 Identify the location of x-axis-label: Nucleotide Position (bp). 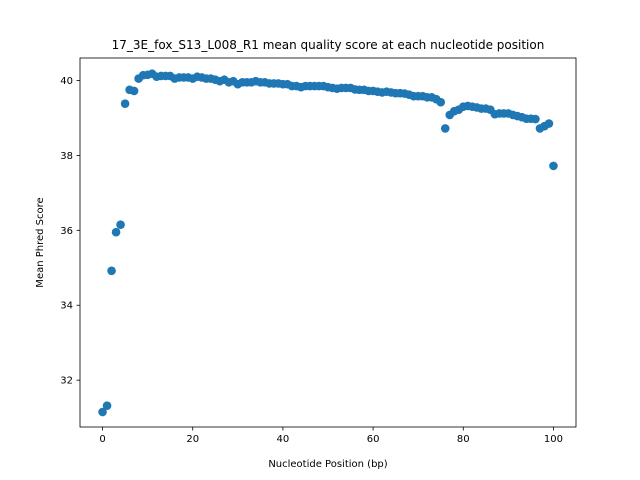
(327, 464).